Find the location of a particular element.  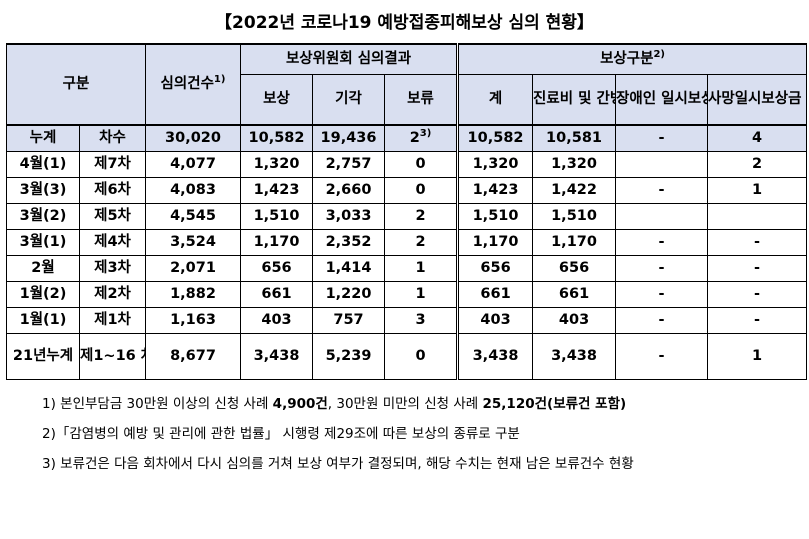

header-comp-type-footnote: 2) is located at coordinates (659, 54).